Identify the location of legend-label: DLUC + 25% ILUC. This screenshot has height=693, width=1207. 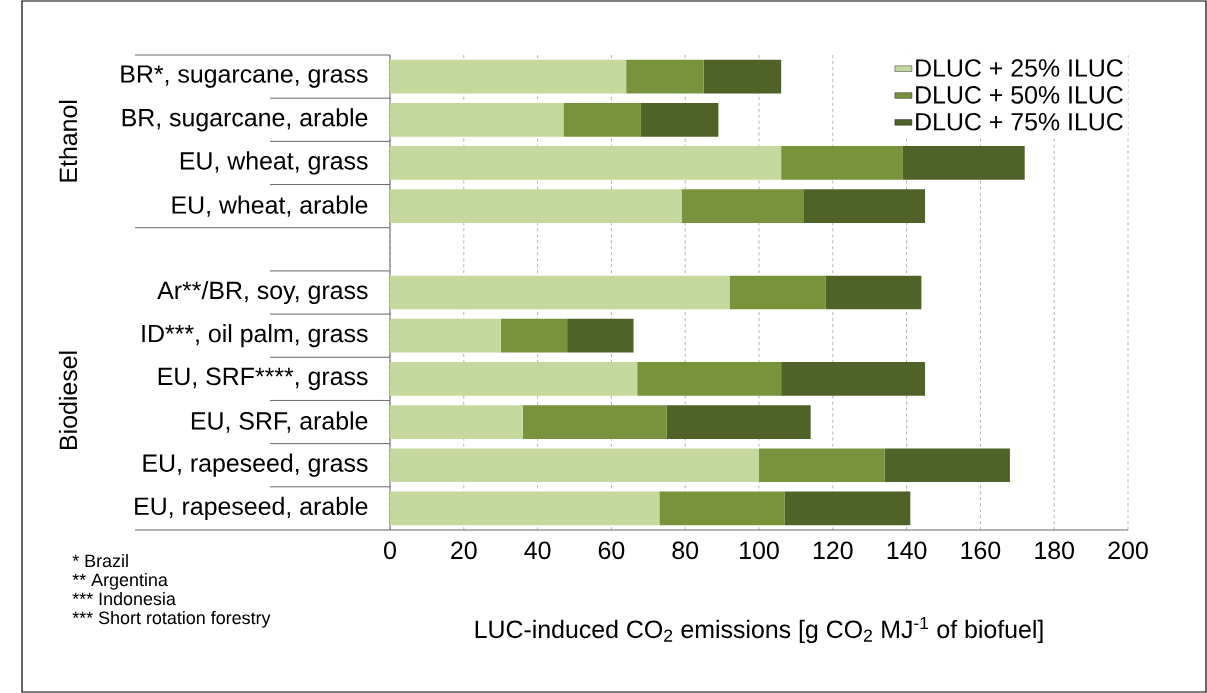
(1019, 68).